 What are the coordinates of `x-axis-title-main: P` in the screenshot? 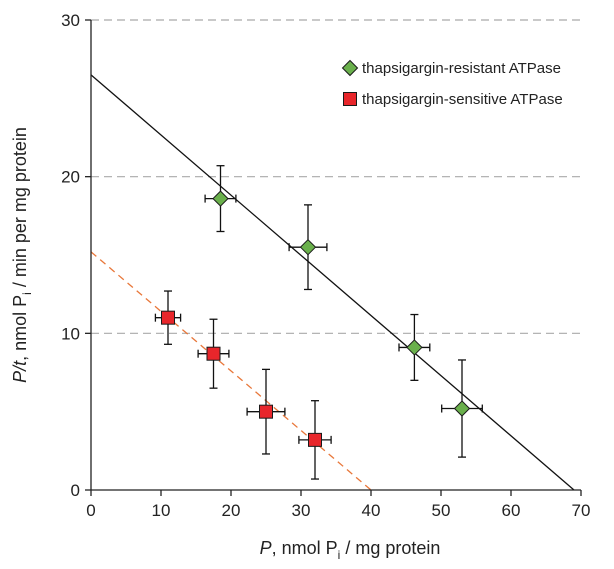 It's located at (266, 548).